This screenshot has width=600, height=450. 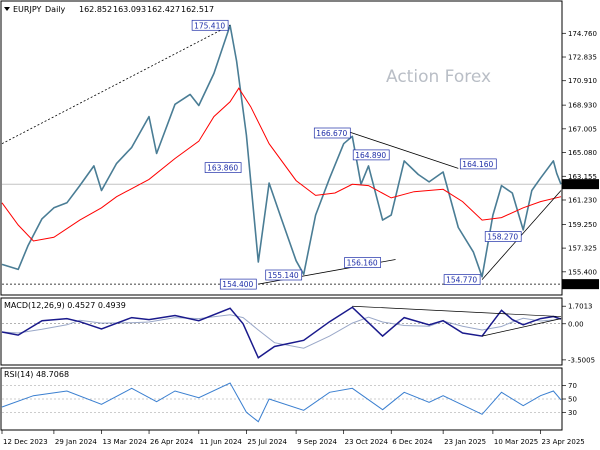 I want to click on price-annotation-8: 154.400, so click(x=238, y=284).